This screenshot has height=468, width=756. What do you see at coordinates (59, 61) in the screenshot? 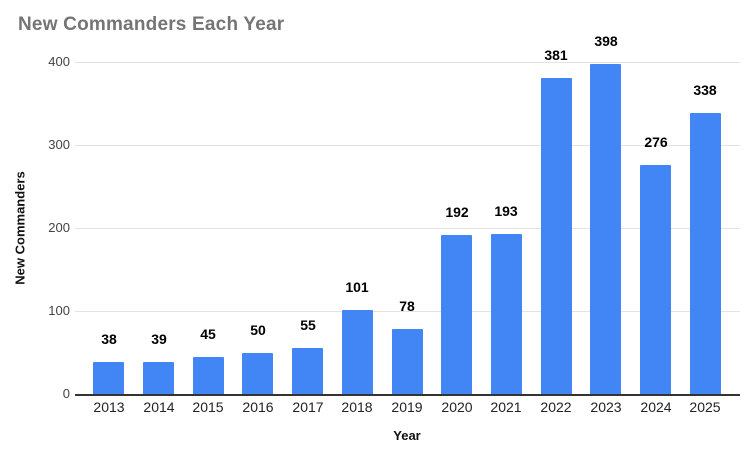
I see `y-axis-tick-label: 400` at bounding box center [59, 61].